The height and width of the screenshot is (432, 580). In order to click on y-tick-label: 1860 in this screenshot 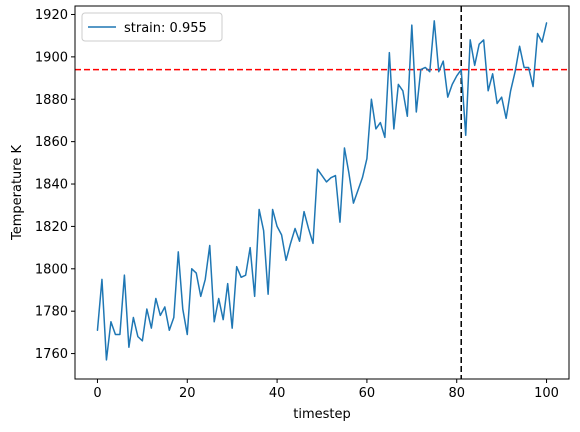, I will do `click(51, 142)`.